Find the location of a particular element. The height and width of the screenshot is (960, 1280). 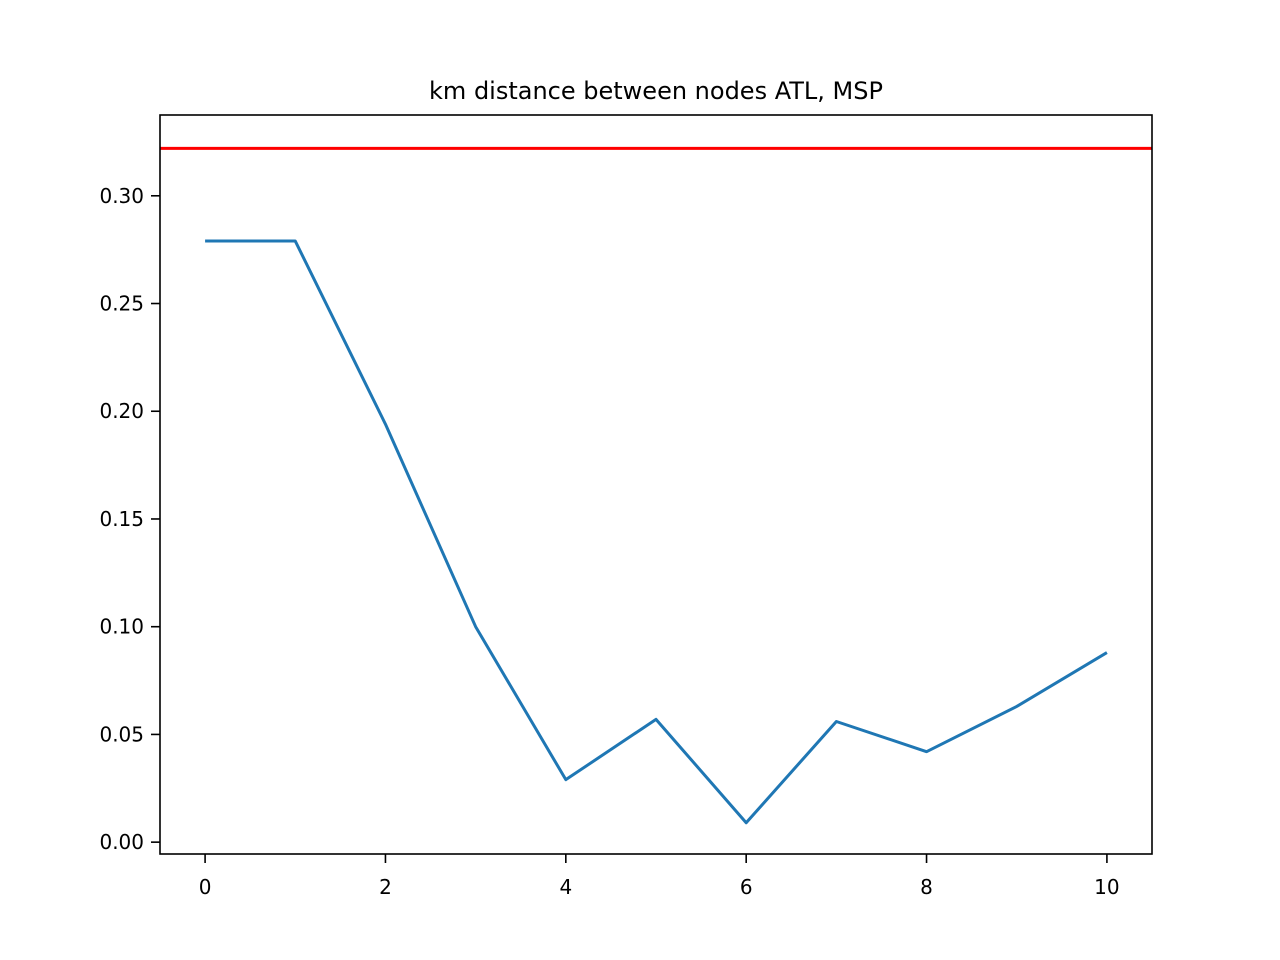

y-tick-label: 0.30 is located at coordinates (121, 196).